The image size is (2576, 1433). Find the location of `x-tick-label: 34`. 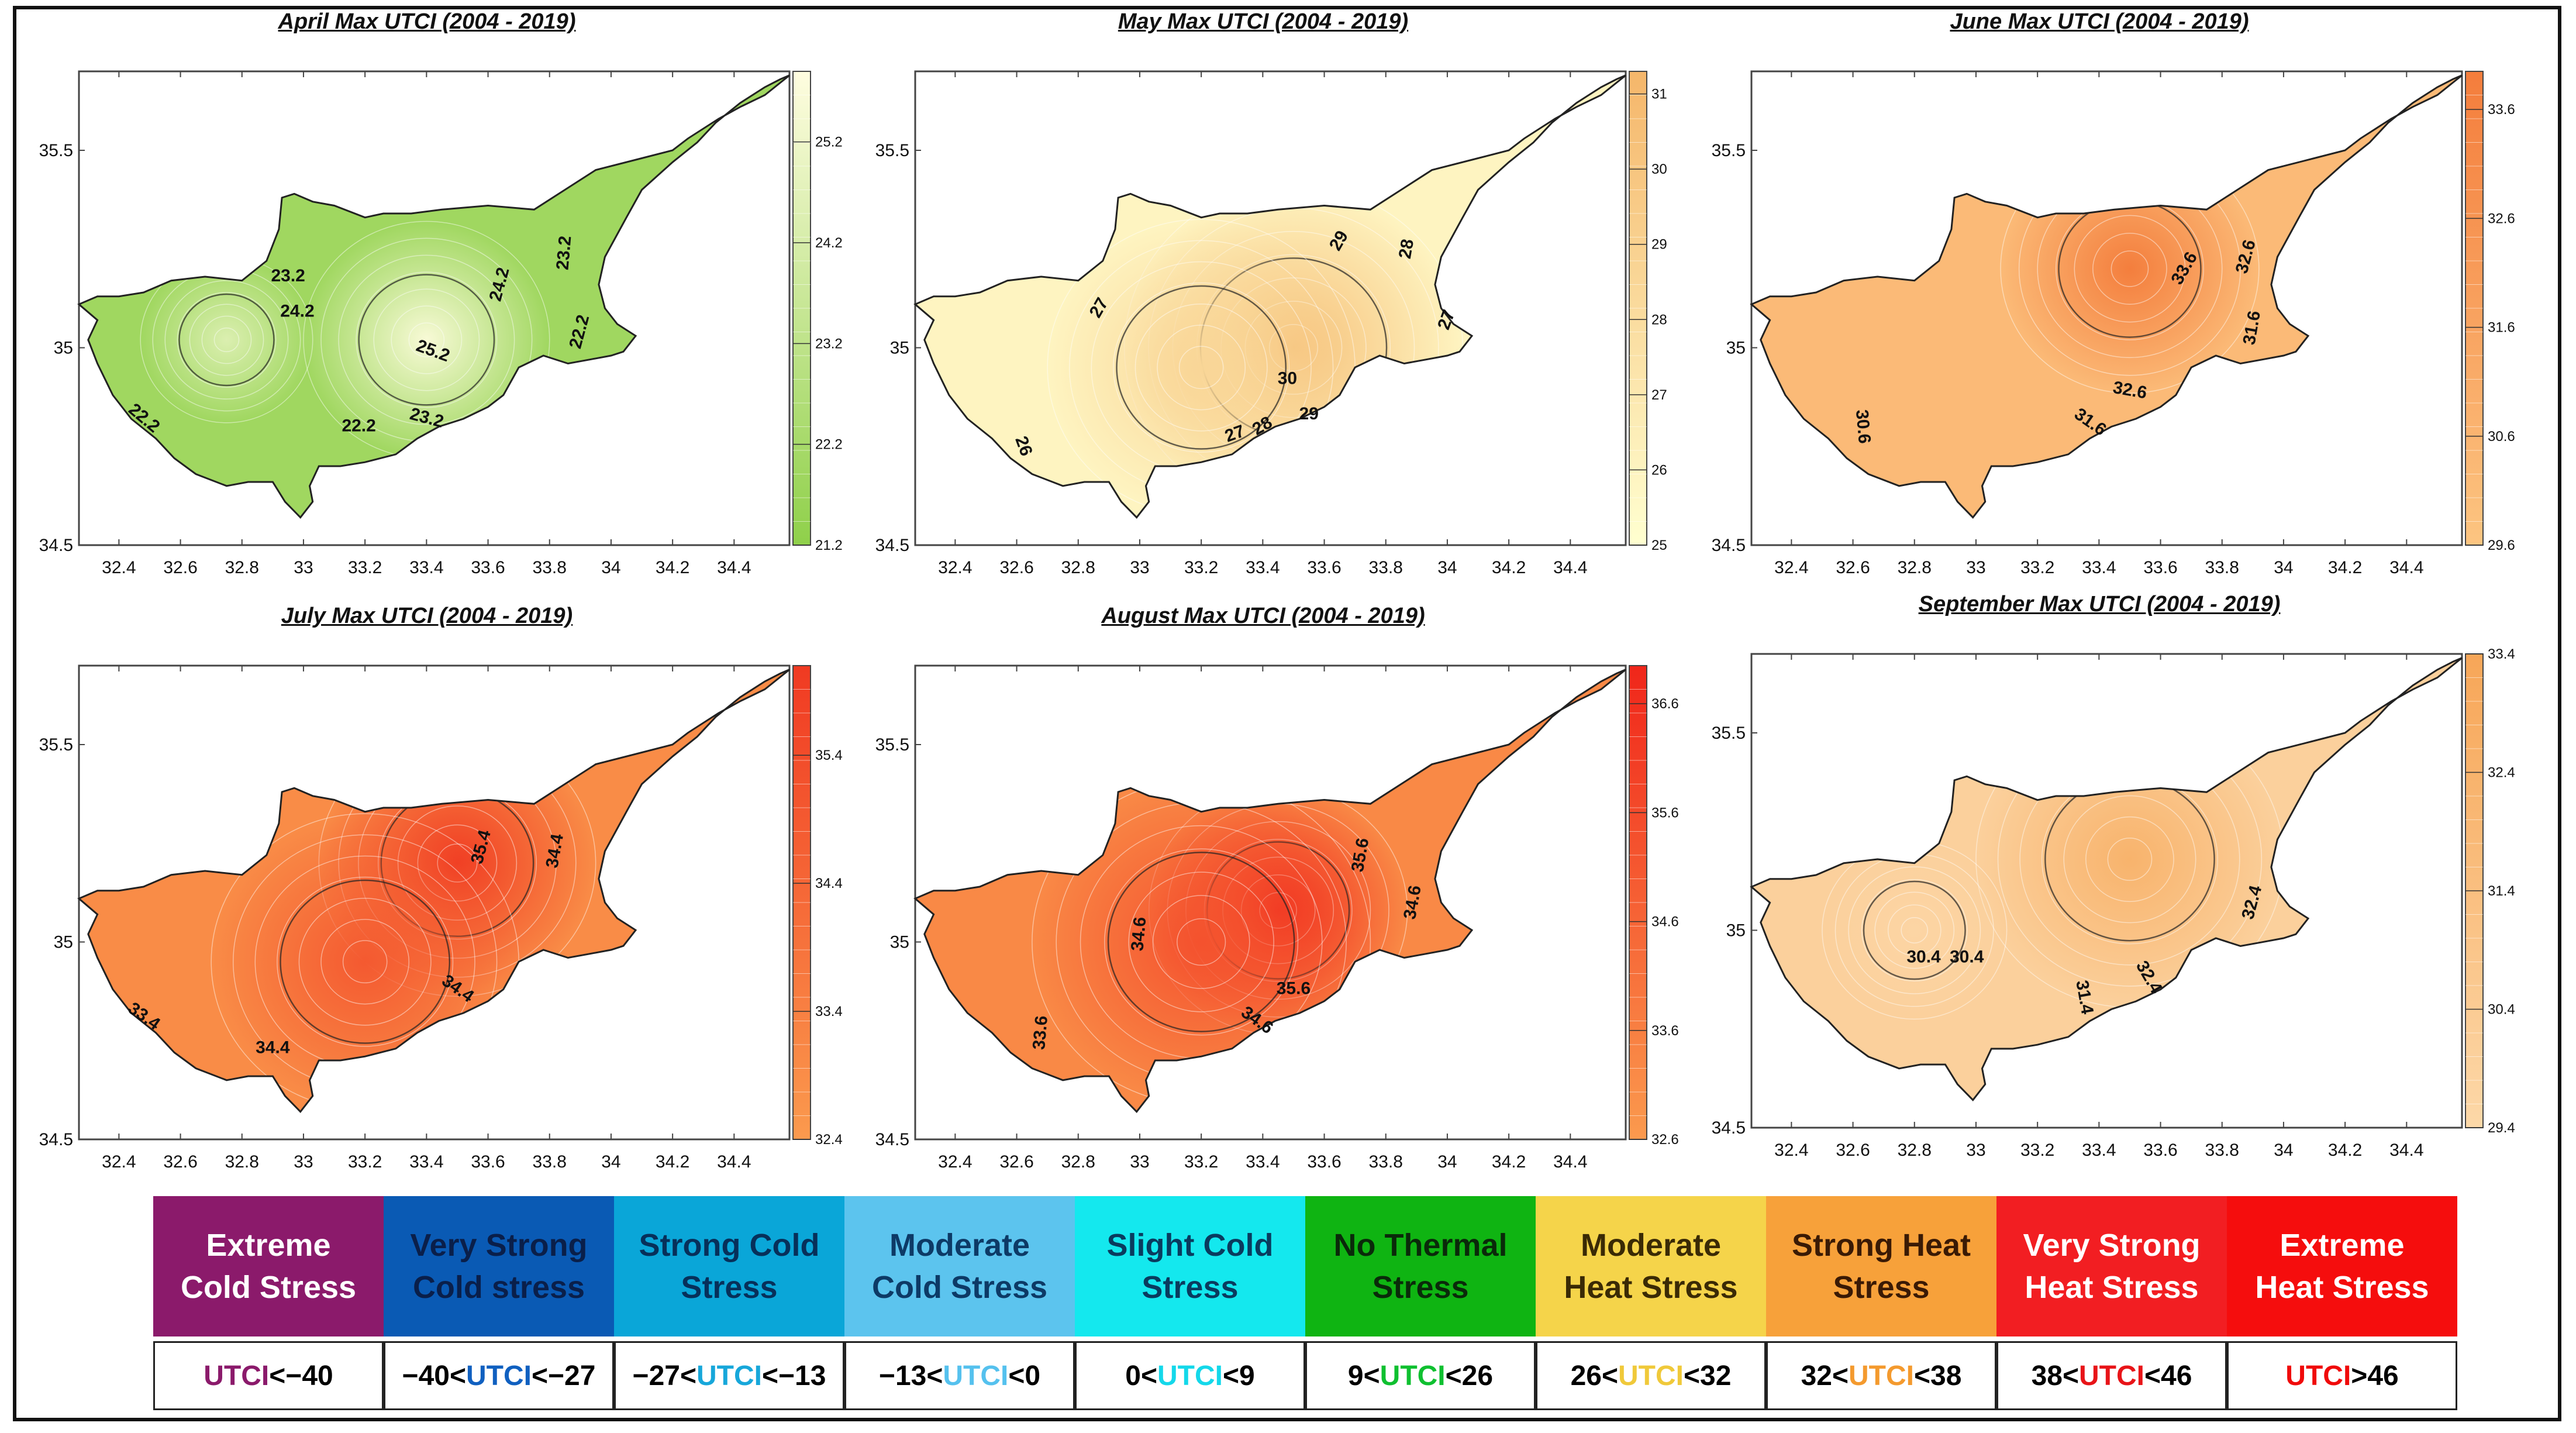

x-tick-label: 34 is located at coordinates (1447, 1162).